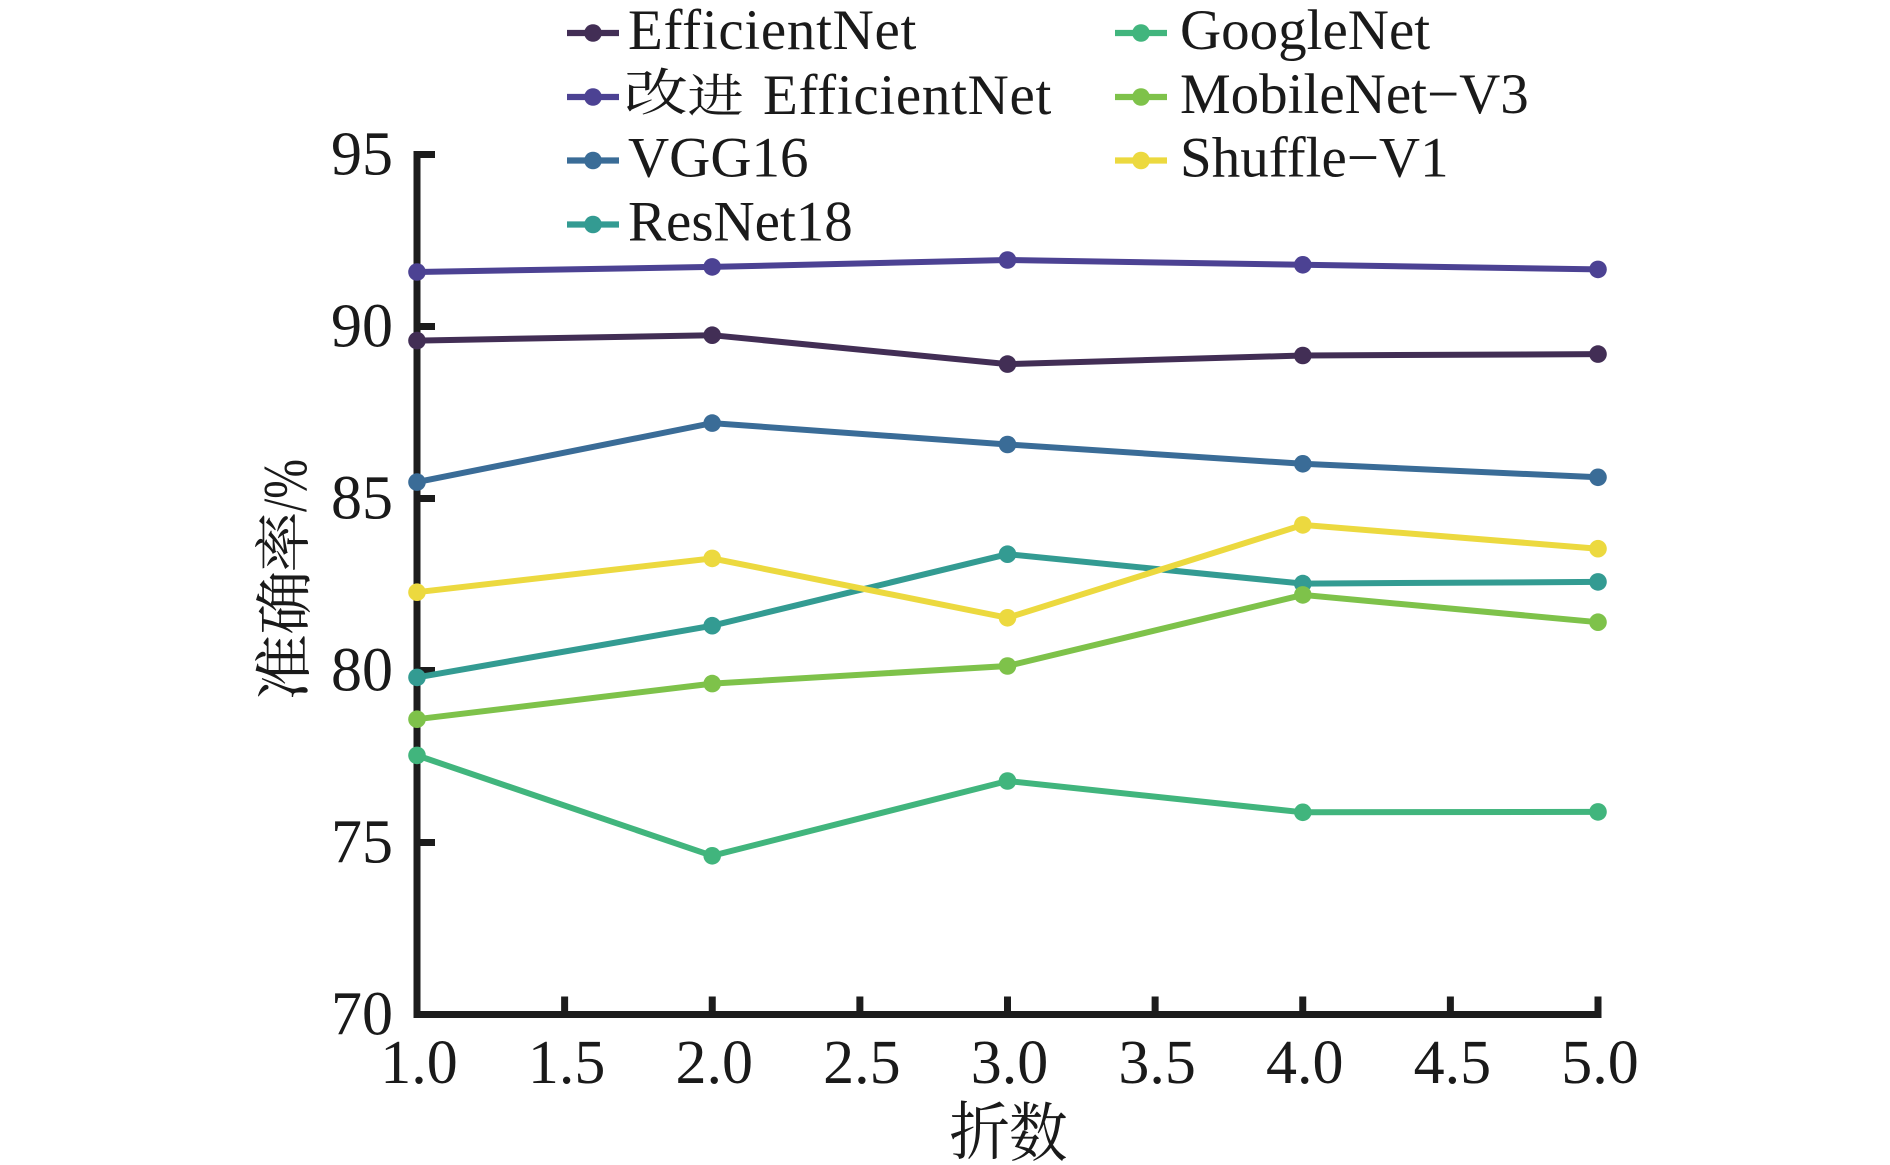 This screenshot has height=1165, width=1890. What do you see at coordinates (1600, 1063) in the screenshot?
I see `svg-text: 5.0` at bounding box center [1600, 1063].